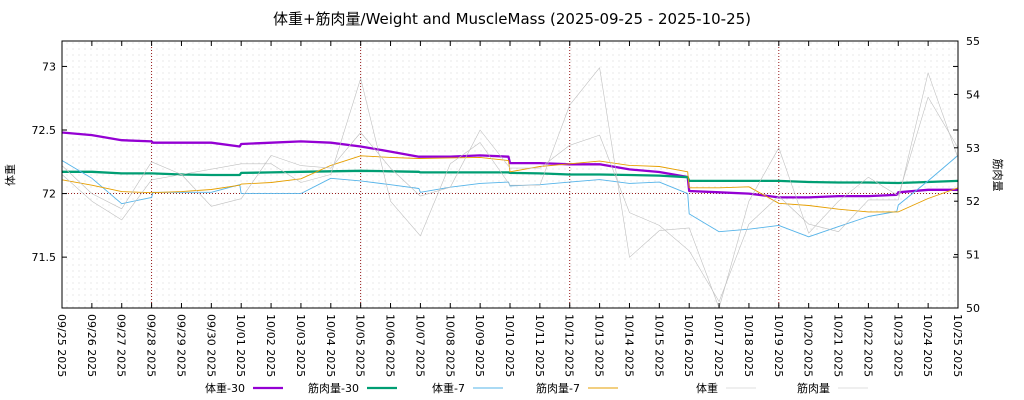 Image resolution: width=1024 pixels, height=400 pixels. What do you see at coordinates (360, 345) in the screenshot?
I see `x-tick-label: 10/05 2025` at bounding box center [360, 345].